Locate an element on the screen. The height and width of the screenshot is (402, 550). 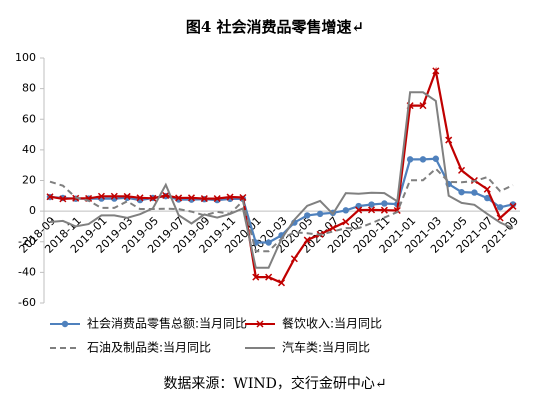
y-tick-label: 80 is located at coordinates (29, 88).